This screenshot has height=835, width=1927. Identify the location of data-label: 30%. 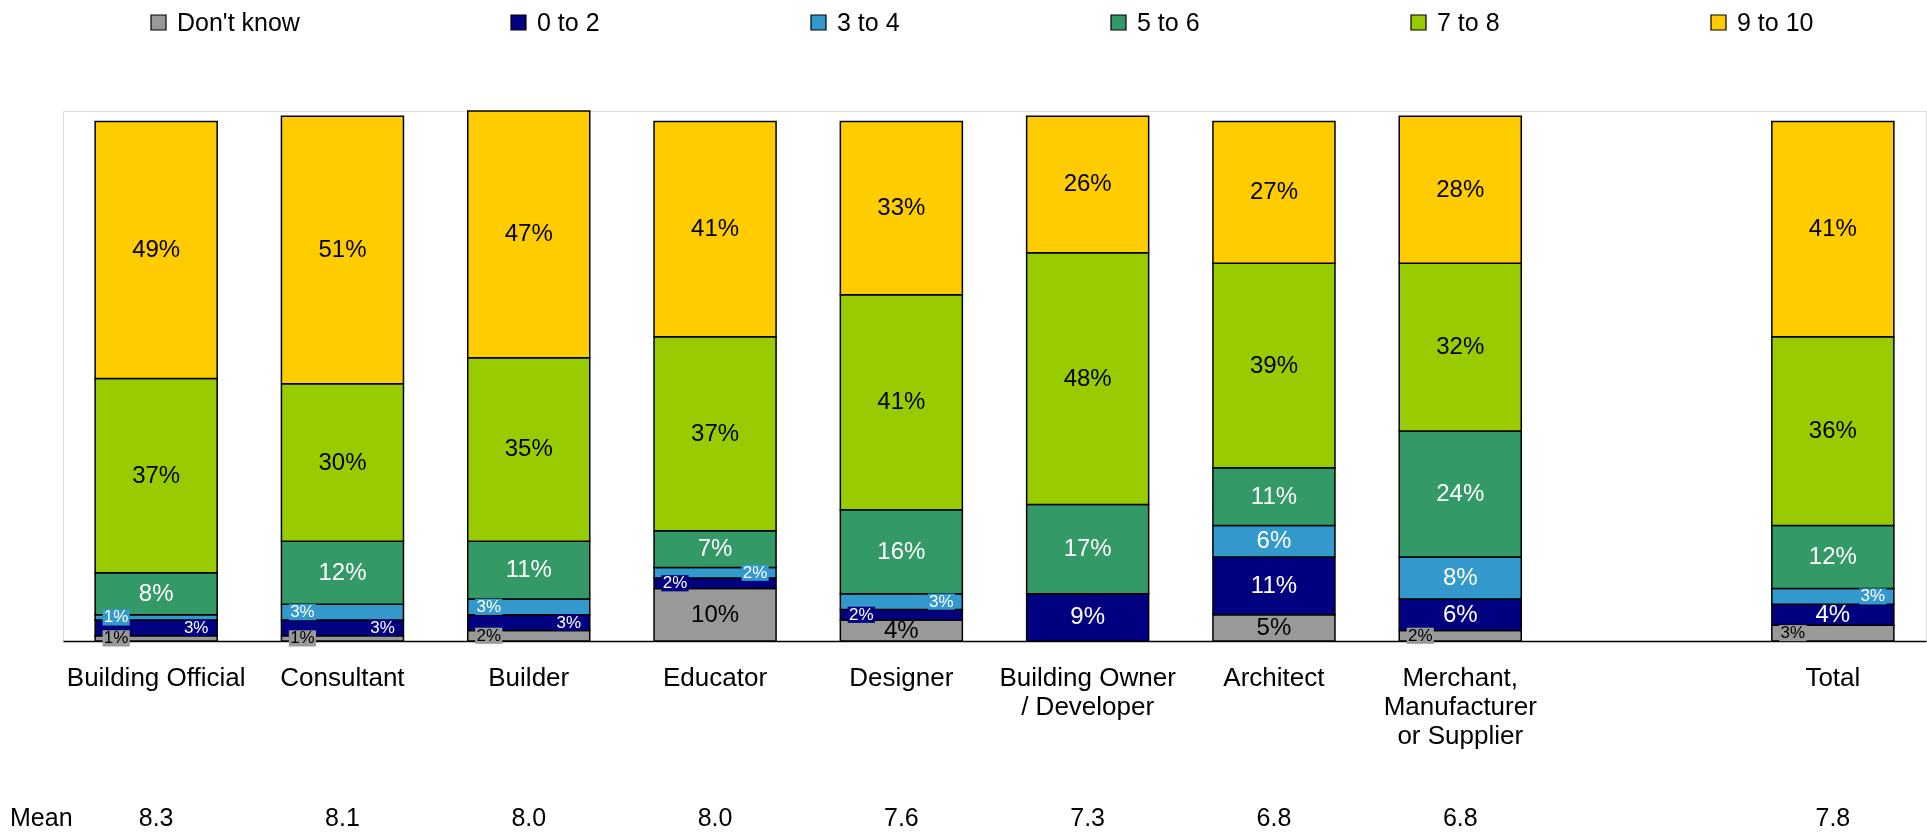
(342, 461).